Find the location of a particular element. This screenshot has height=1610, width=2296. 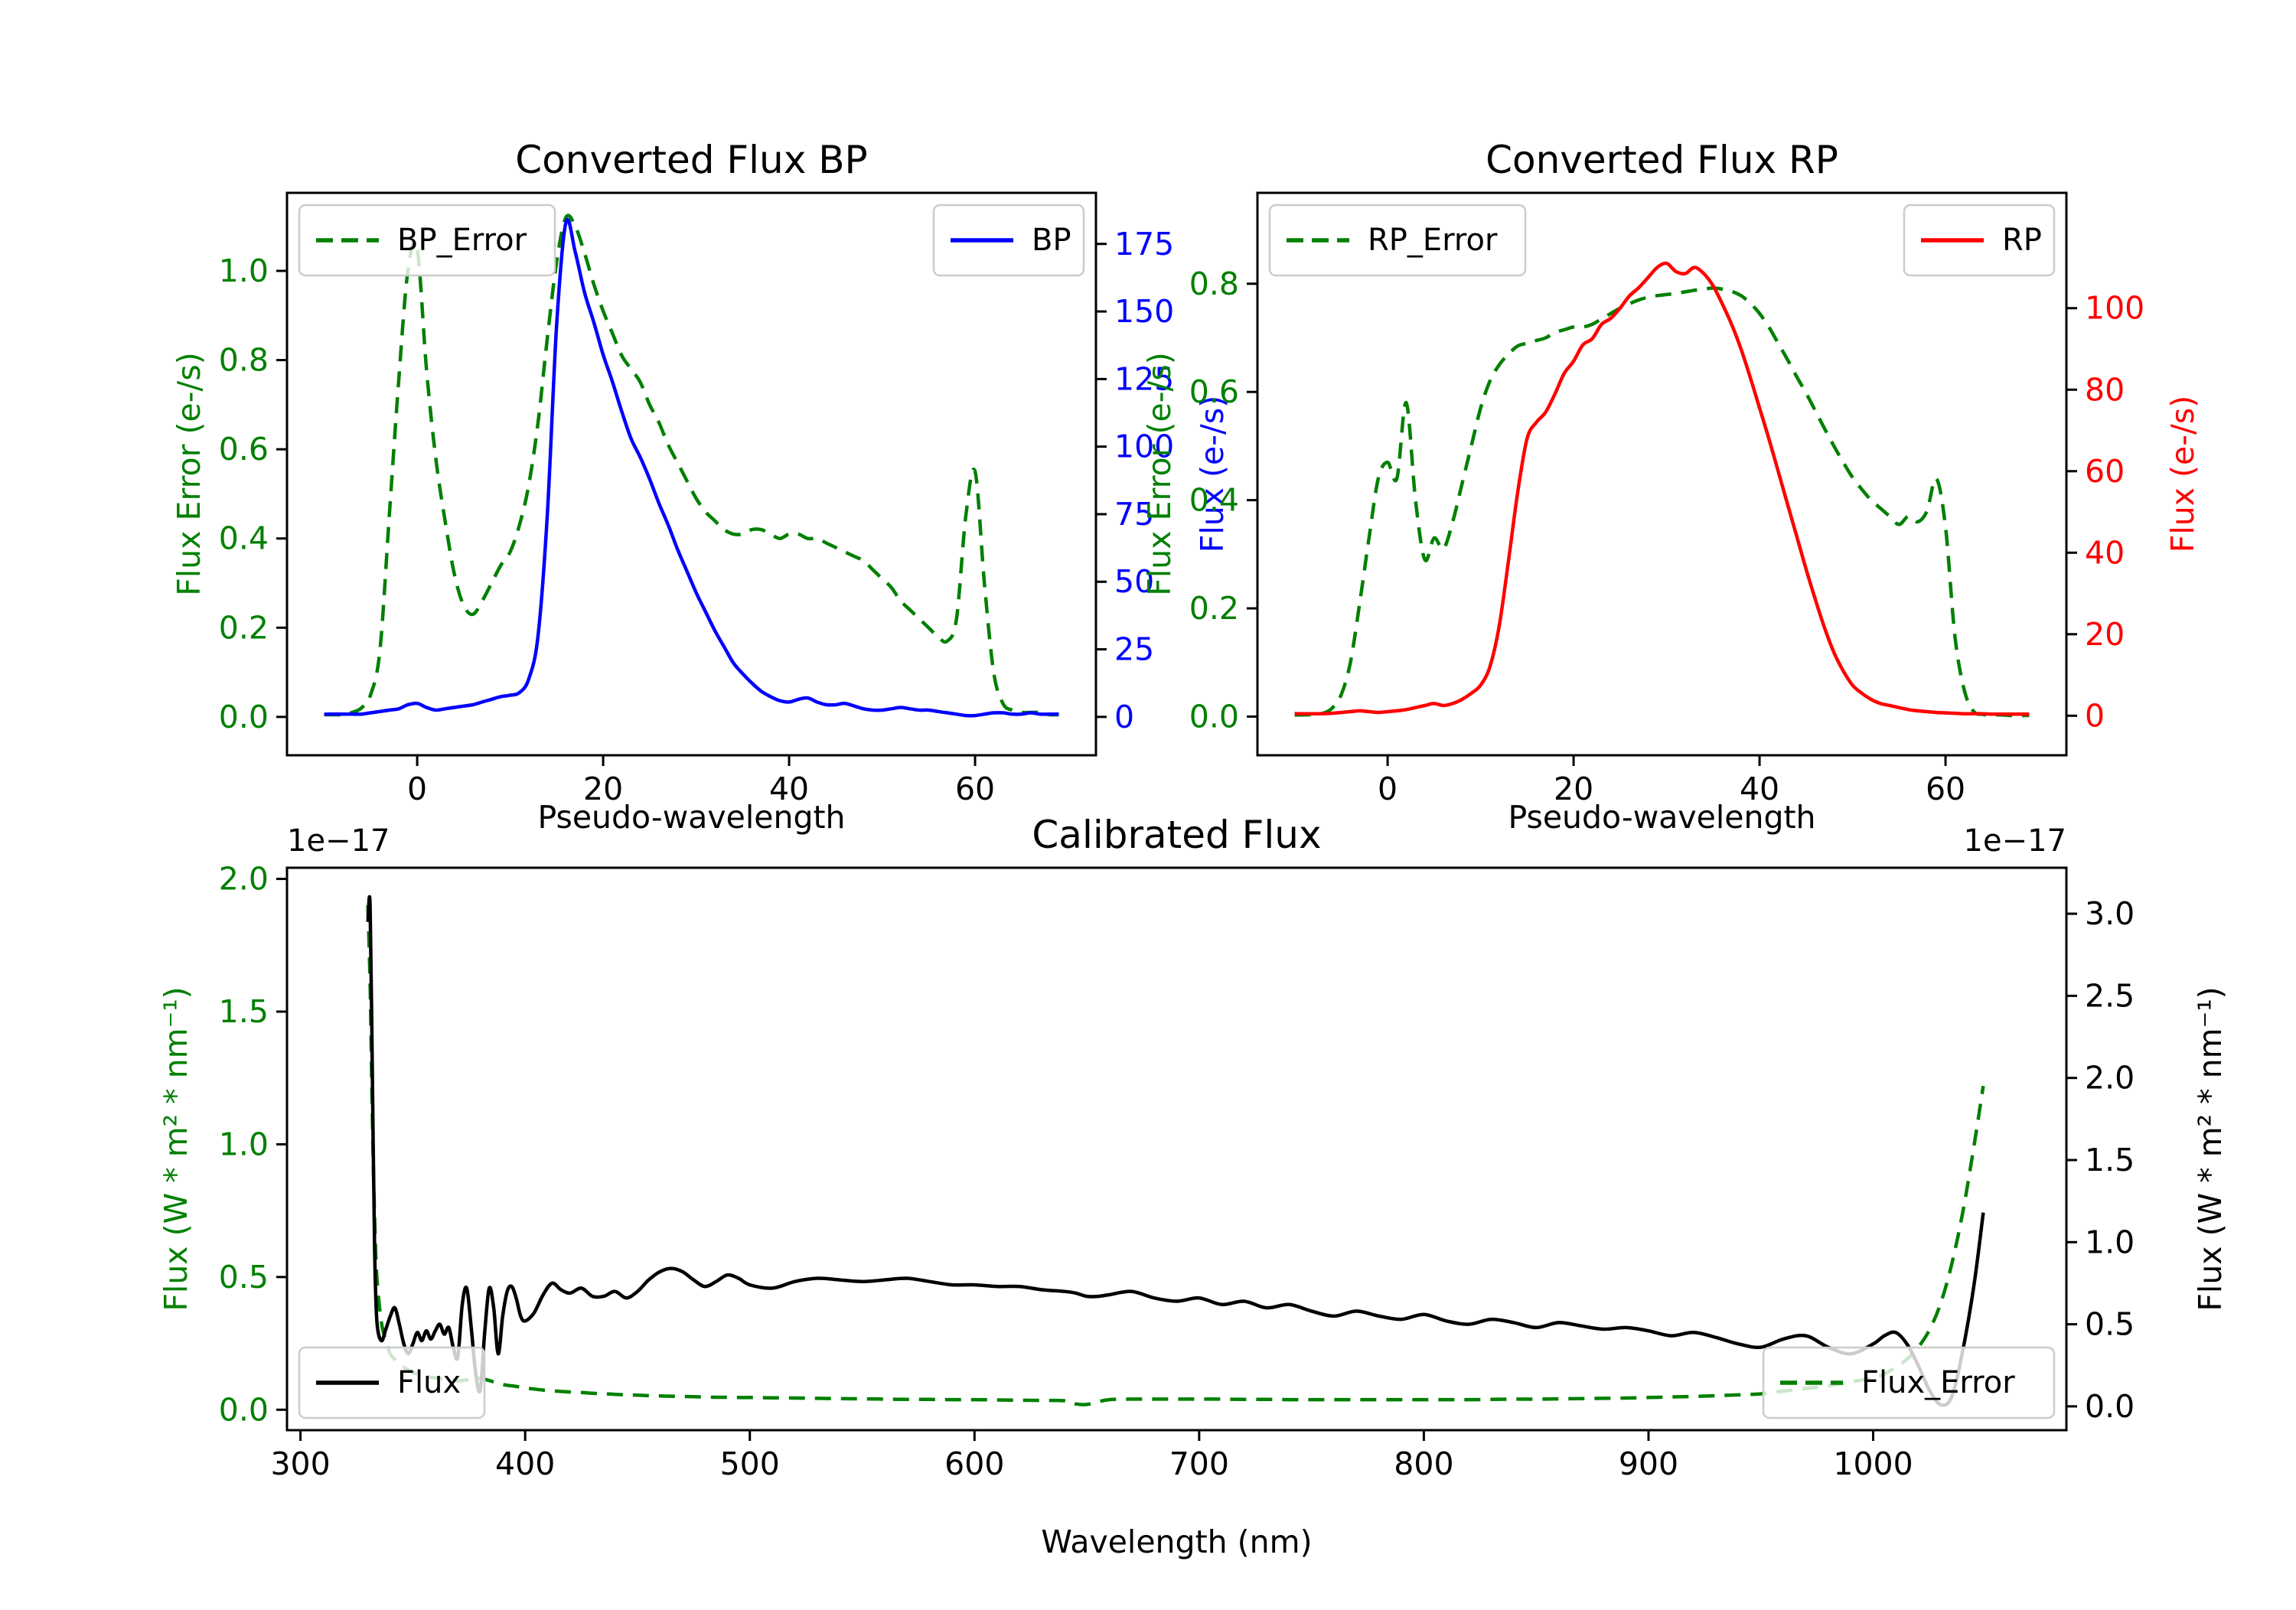

rp-error-legend-label: RP_Error is located at coordinates (1433, 240).